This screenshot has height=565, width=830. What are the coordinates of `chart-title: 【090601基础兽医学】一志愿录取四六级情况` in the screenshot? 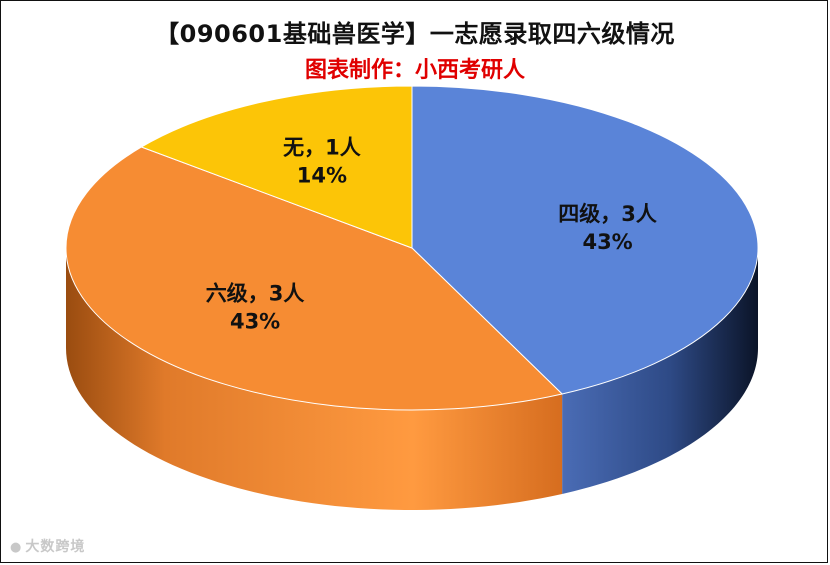 It's located at (415, 34).